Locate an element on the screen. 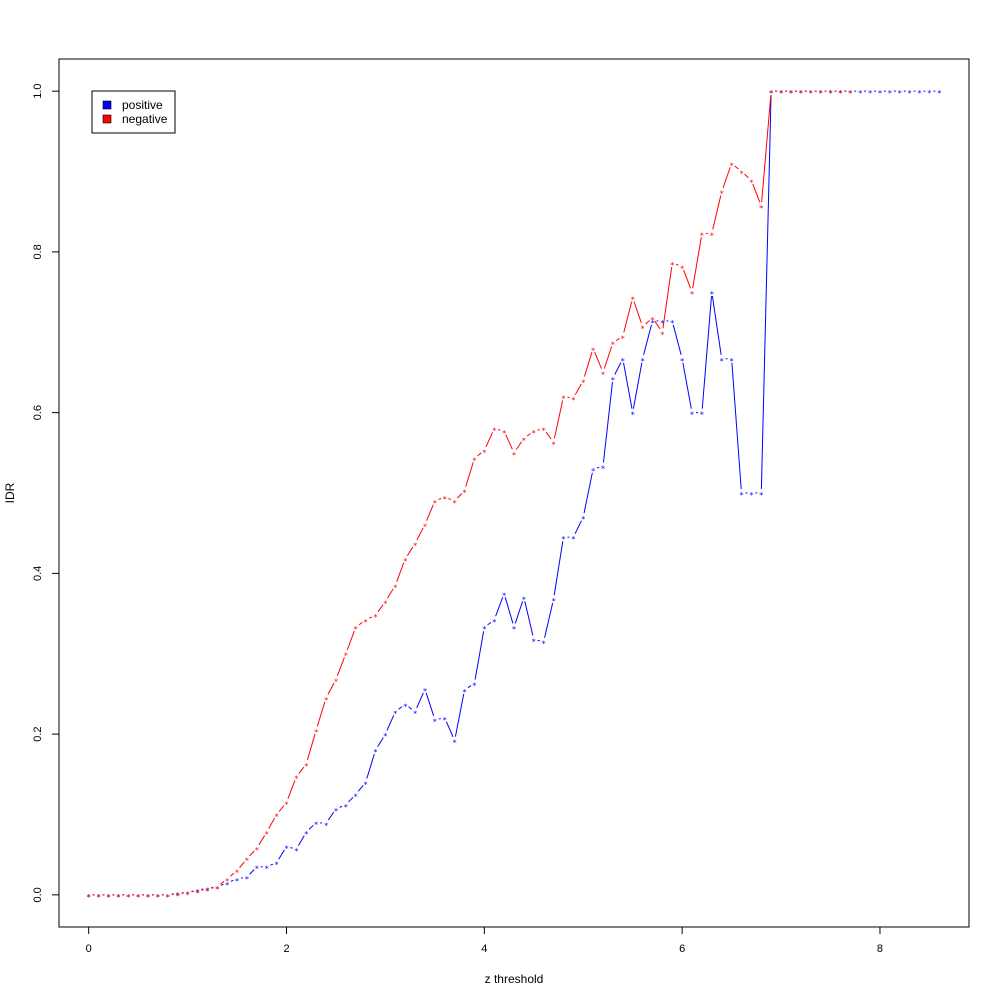 This screenshot has width=1000, height=1000. x-tick-label: 8 is located at coordinates (880, 949).